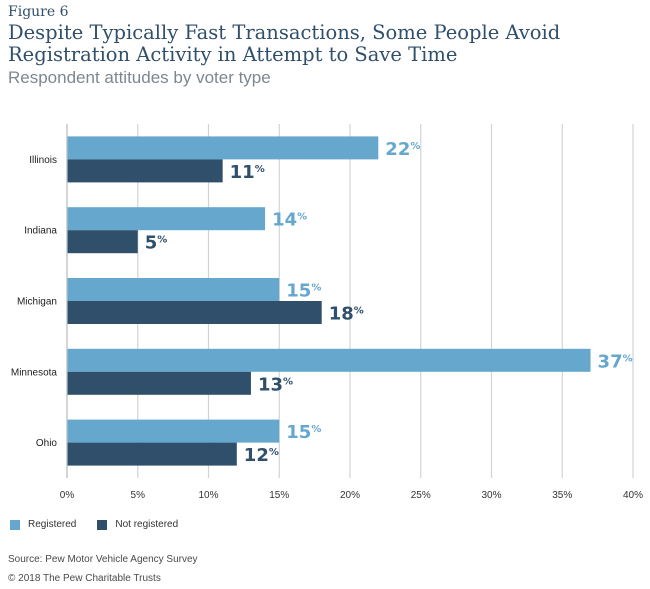 This screenshot has height=589, width=650. I want to click on data-label: 13%, so click(275, 384).